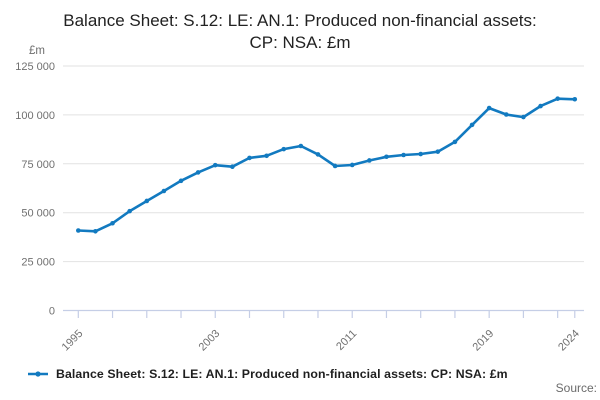 The height and width of the screenshot is (400, 600). Describe the element at coordinates (38, 374) in the screenshot. I see `legend-series-icon` at that location.